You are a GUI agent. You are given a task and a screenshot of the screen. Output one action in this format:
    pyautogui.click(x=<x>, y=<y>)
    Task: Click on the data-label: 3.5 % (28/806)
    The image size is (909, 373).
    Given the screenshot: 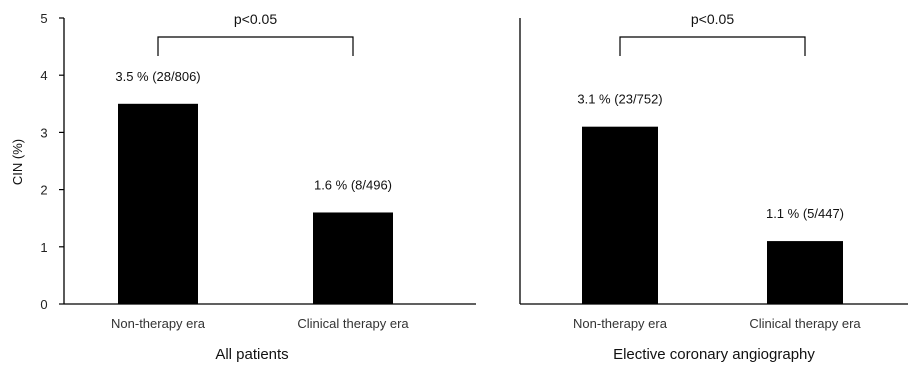 What is the action you would take?
    pyautogui.click(x=157, y=76)
    